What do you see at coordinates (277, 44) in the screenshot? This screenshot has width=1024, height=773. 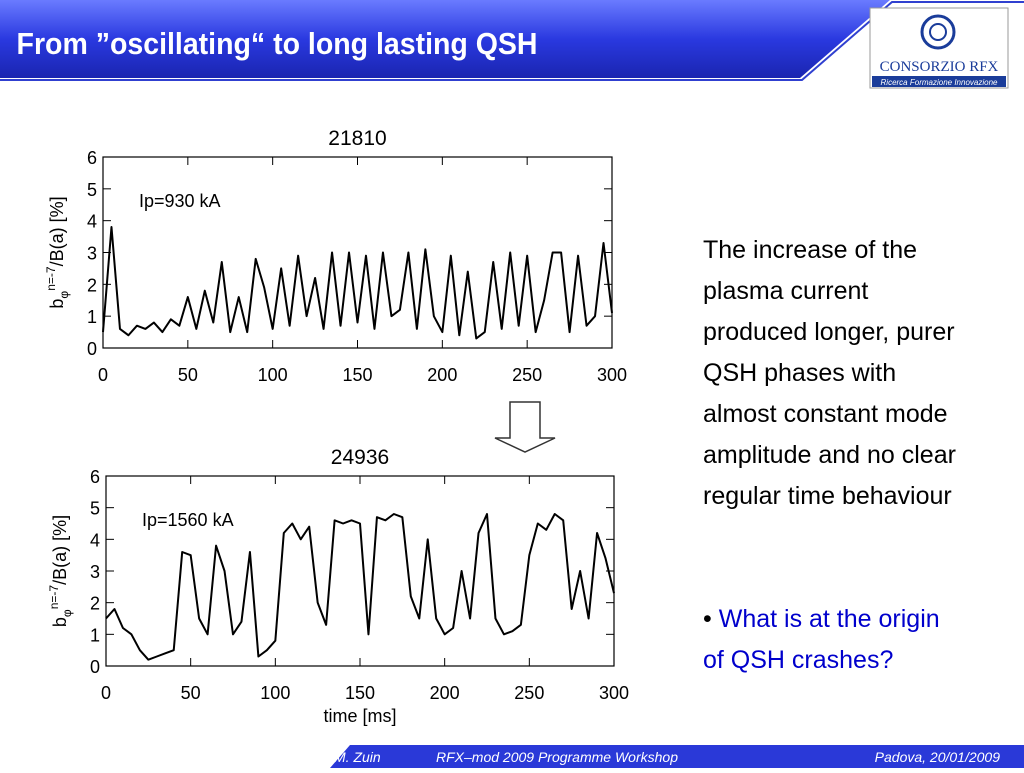 I see `slide-title: From ”oscillating“ to long lasting QSH` at bounding box center [277, 44].